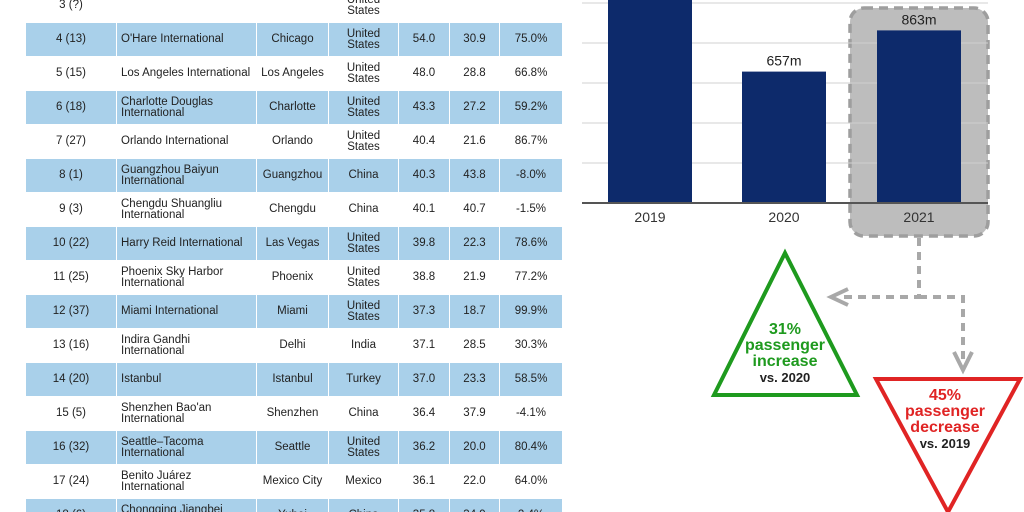  I want to click on country-cell: India, so click(363, 345).